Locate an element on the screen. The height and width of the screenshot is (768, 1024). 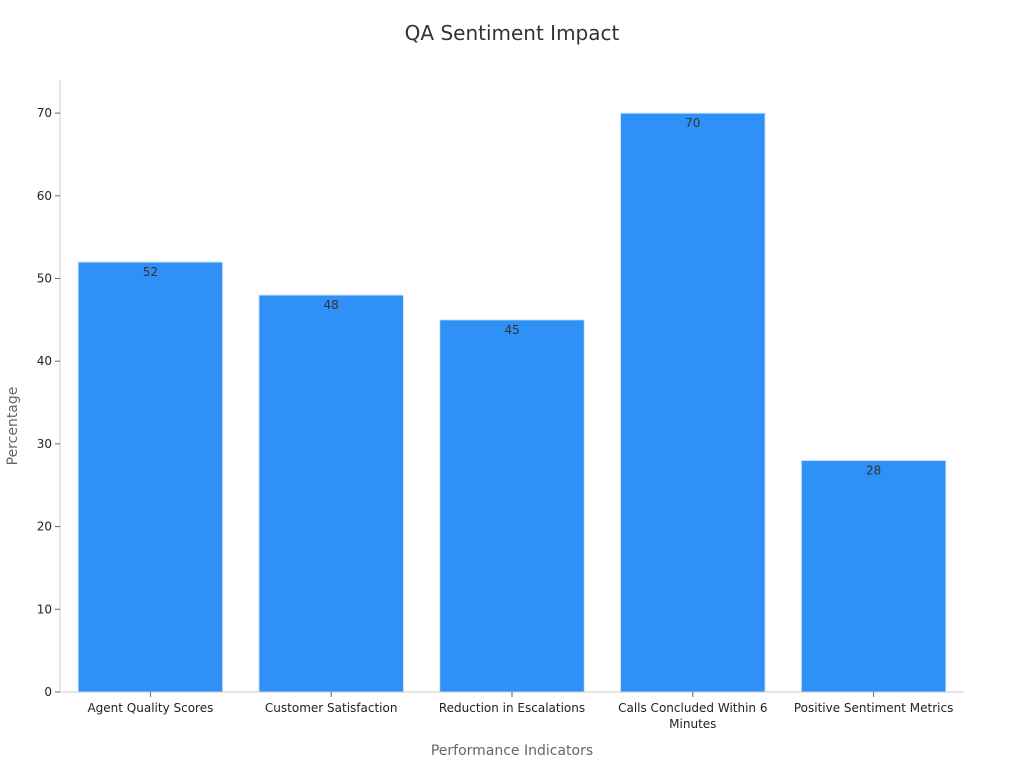
y-tick-label: 70 is located at coordinates (44, 113).